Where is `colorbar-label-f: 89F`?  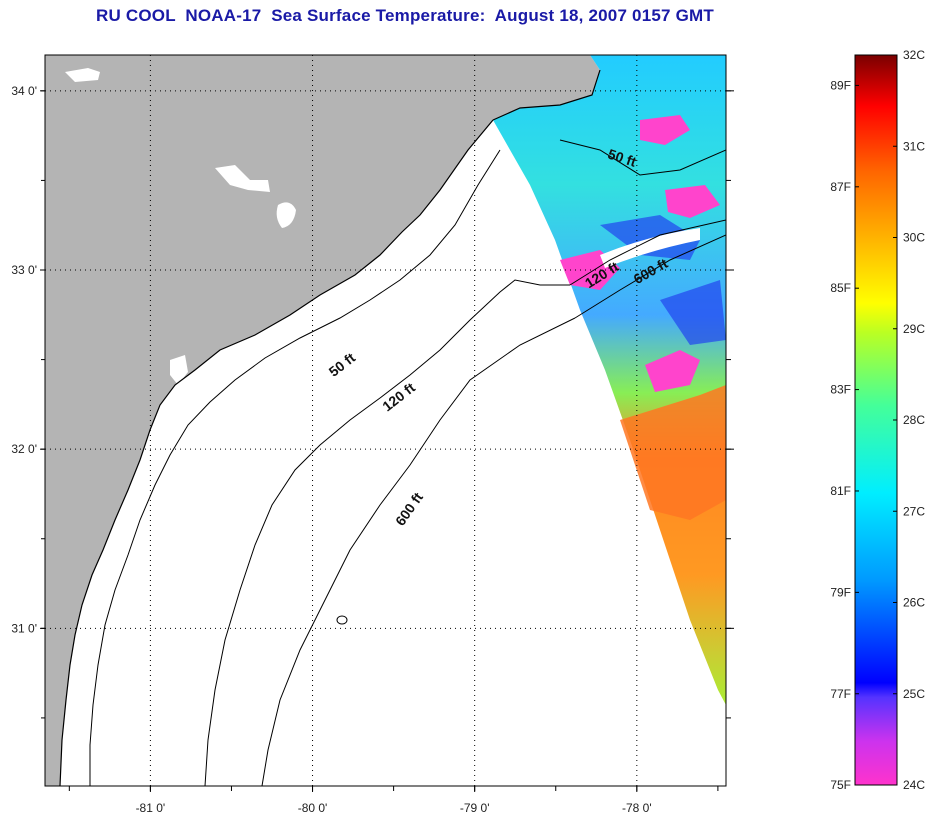
colorbar-label-f: 89F is located at coordinates (840, 85).